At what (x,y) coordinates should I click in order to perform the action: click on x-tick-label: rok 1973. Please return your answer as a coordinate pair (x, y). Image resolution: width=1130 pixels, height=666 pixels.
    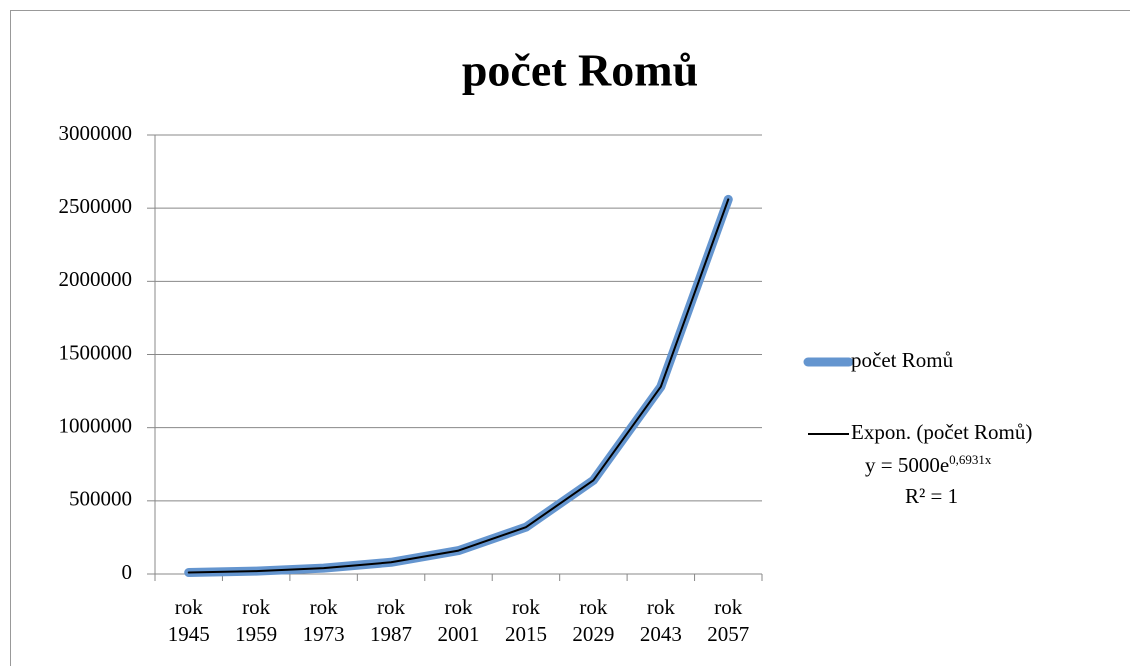
    Looking at the image, I should click on (323, 620).